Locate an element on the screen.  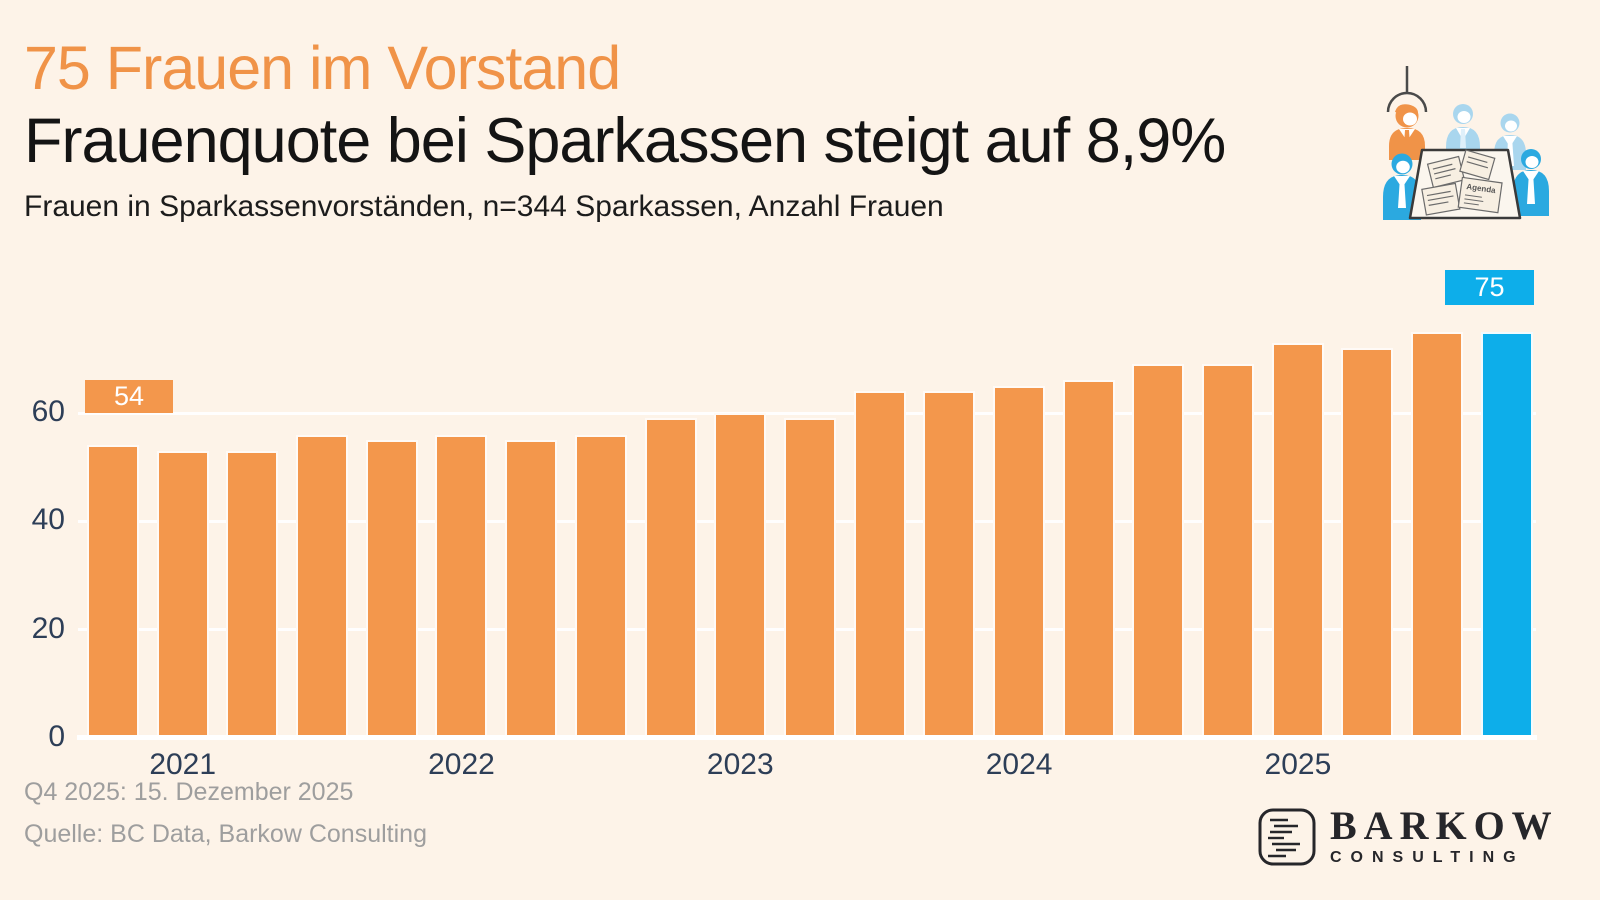
person-lightblue-center-icon is located at coordinates (1463, 128).